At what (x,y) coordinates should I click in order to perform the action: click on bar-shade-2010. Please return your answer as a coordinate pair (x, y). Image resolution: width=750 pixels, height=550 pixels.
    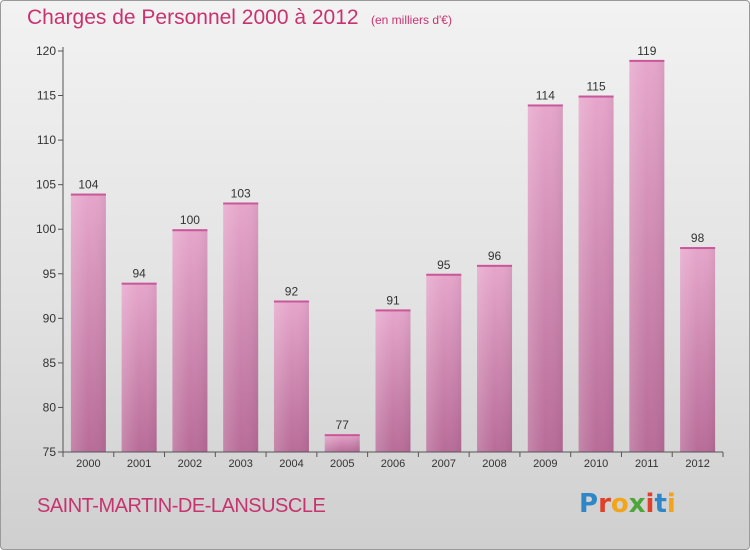
    Looking at the image, I should click on (596, 274).